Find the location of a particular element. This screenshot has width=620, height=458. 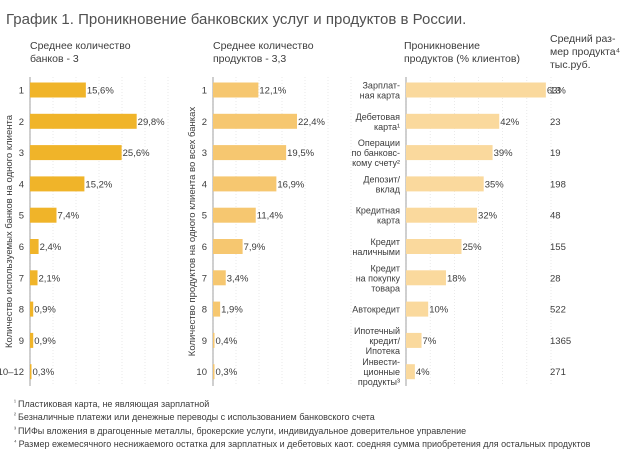

avg-size-value-5: 48 is located at coordinates (555, 216).